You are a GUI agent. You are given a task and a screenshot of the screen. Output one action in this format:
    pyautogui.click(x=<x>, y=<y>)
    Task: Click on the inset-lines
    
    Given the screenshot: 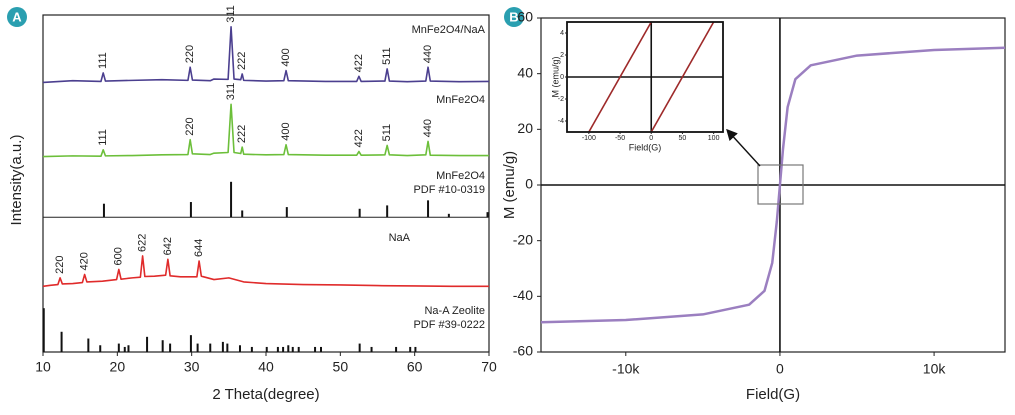 What is the action you would take?
    pyautogui.click(x=645, y=77)
    